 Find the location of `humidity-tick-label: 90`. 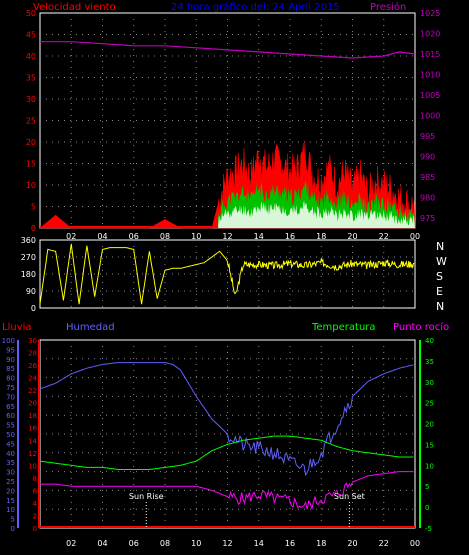

humidity-tick-label: 90 is located at coordinates (10, 360).